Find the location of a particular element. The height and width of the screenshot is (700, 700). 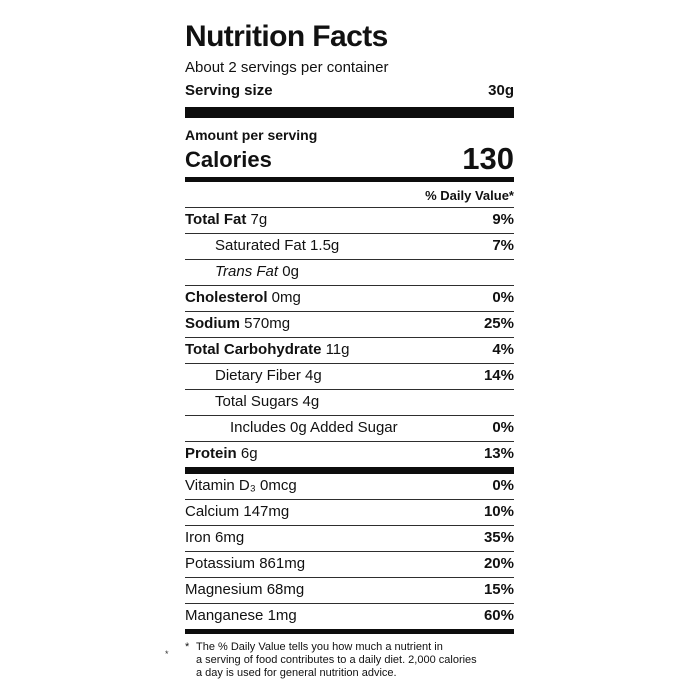

nutrient-amount: 570mg is located at coordinates (265, 323).